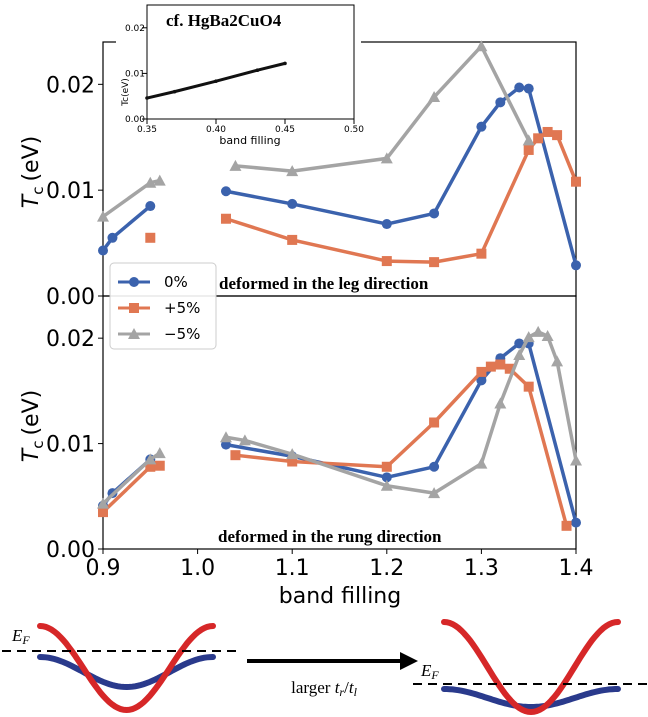  Describe the element at coordinates (70, 339) in the screenshot. I see `p1-ytick-label-2: 0.02` at that location.